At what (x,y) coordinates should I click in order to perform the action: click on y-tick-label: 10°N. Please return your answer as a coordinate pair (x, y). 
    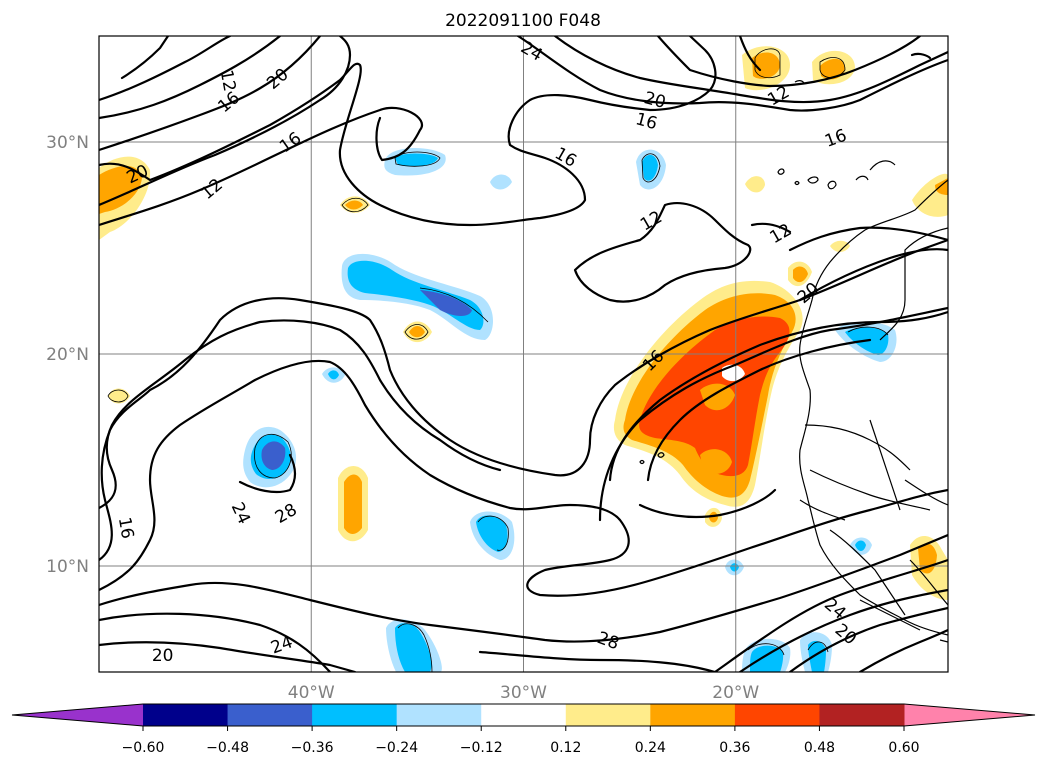
    Looking at the image, I should click on (67, 567).